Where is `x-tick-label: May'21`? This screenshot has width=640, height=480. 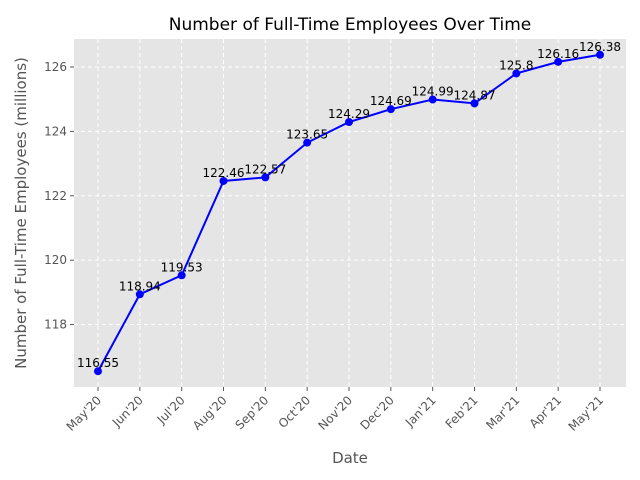 x-tick-label: May'21 is located at coordinates (586, 413).